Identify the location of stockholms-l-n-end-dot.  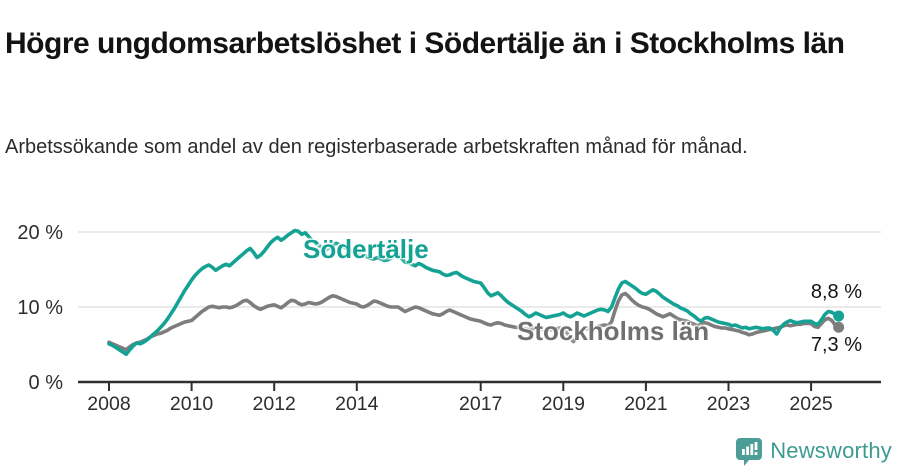
(839, 327).